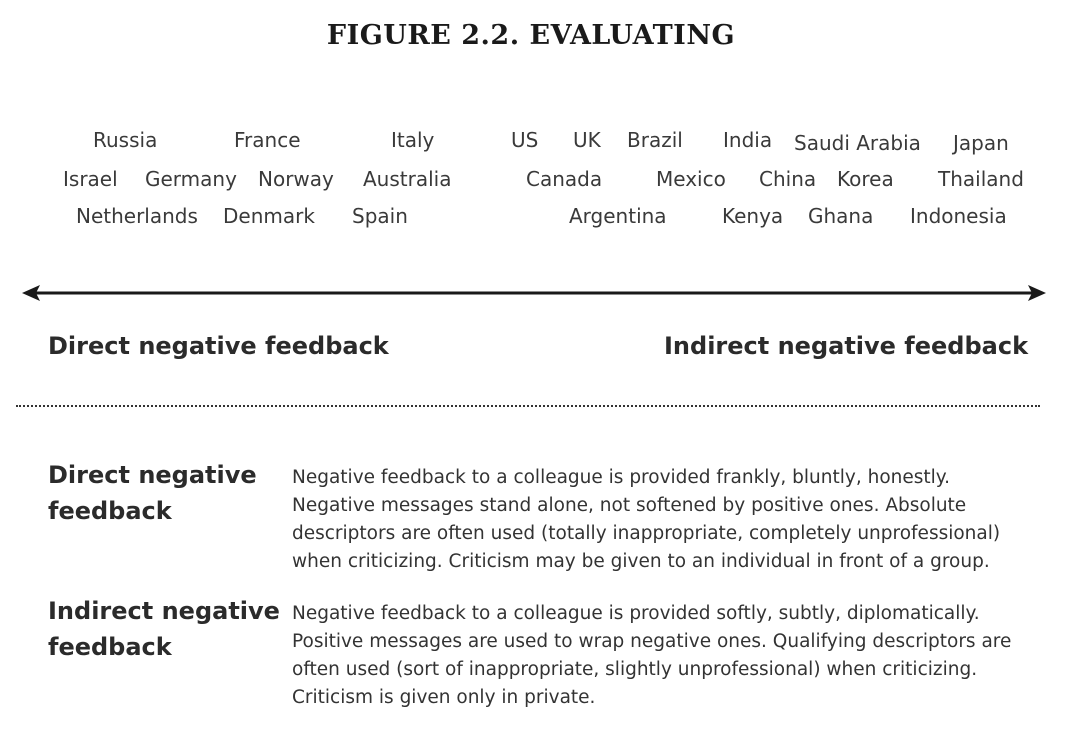 The image size is (1078, 738). I want to click on dotted-divider, so click(528, 406).